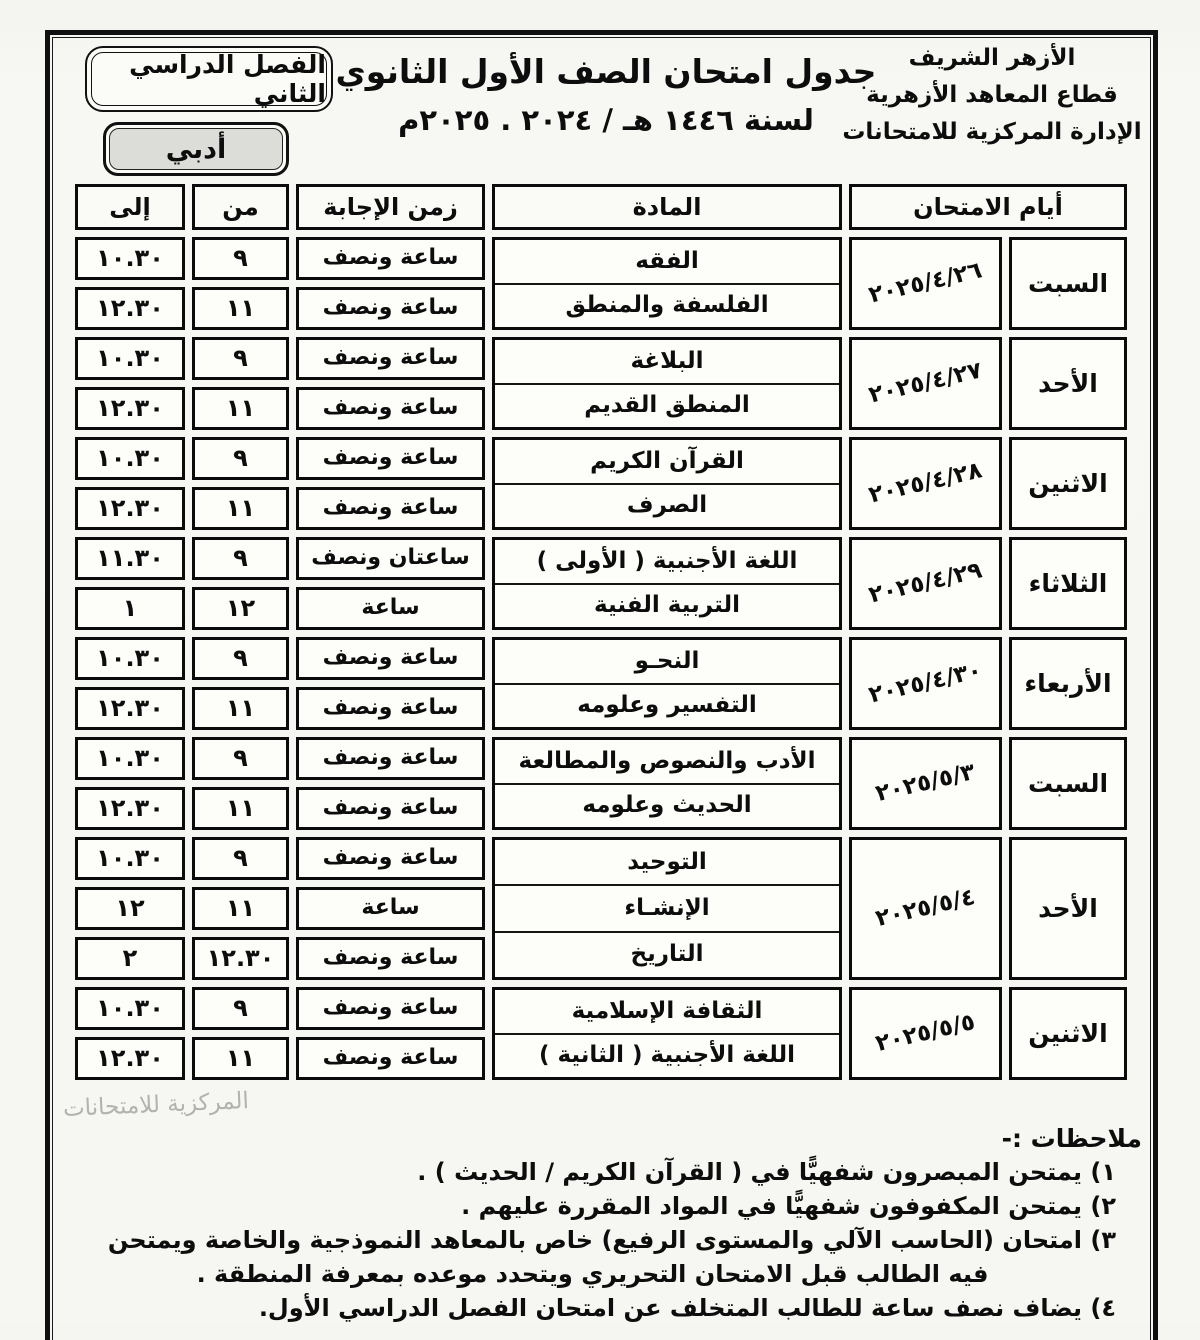 Image resolution: width=1200 pixels, height=1340 pixels. Describe the element at coordinates (667, 1055) in the screenshot. I see `subject-name: اللغة الأجنبية ( الثانية )` at that location.